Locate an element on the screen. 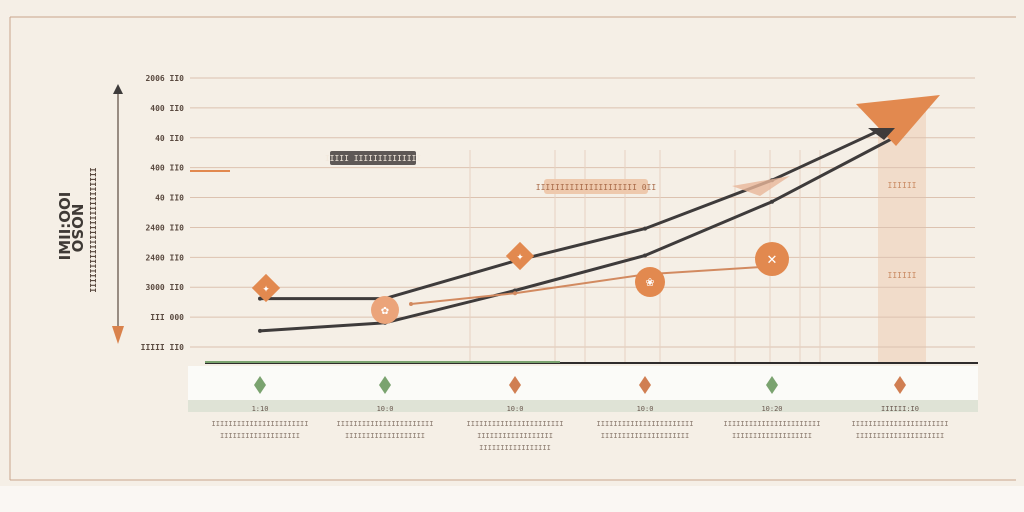  y-axis-title: NOSO is located at coordinates (77, 228).